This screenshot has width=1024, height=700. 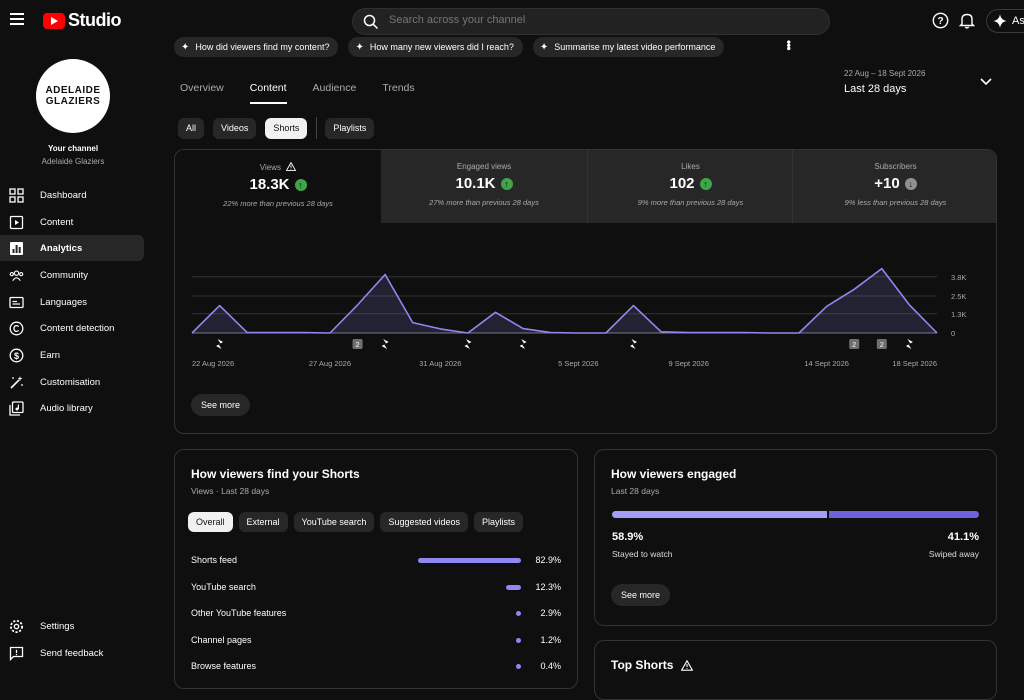 I want to click on chip-youtube-search: YouTube search, so click(x=334, y=522).